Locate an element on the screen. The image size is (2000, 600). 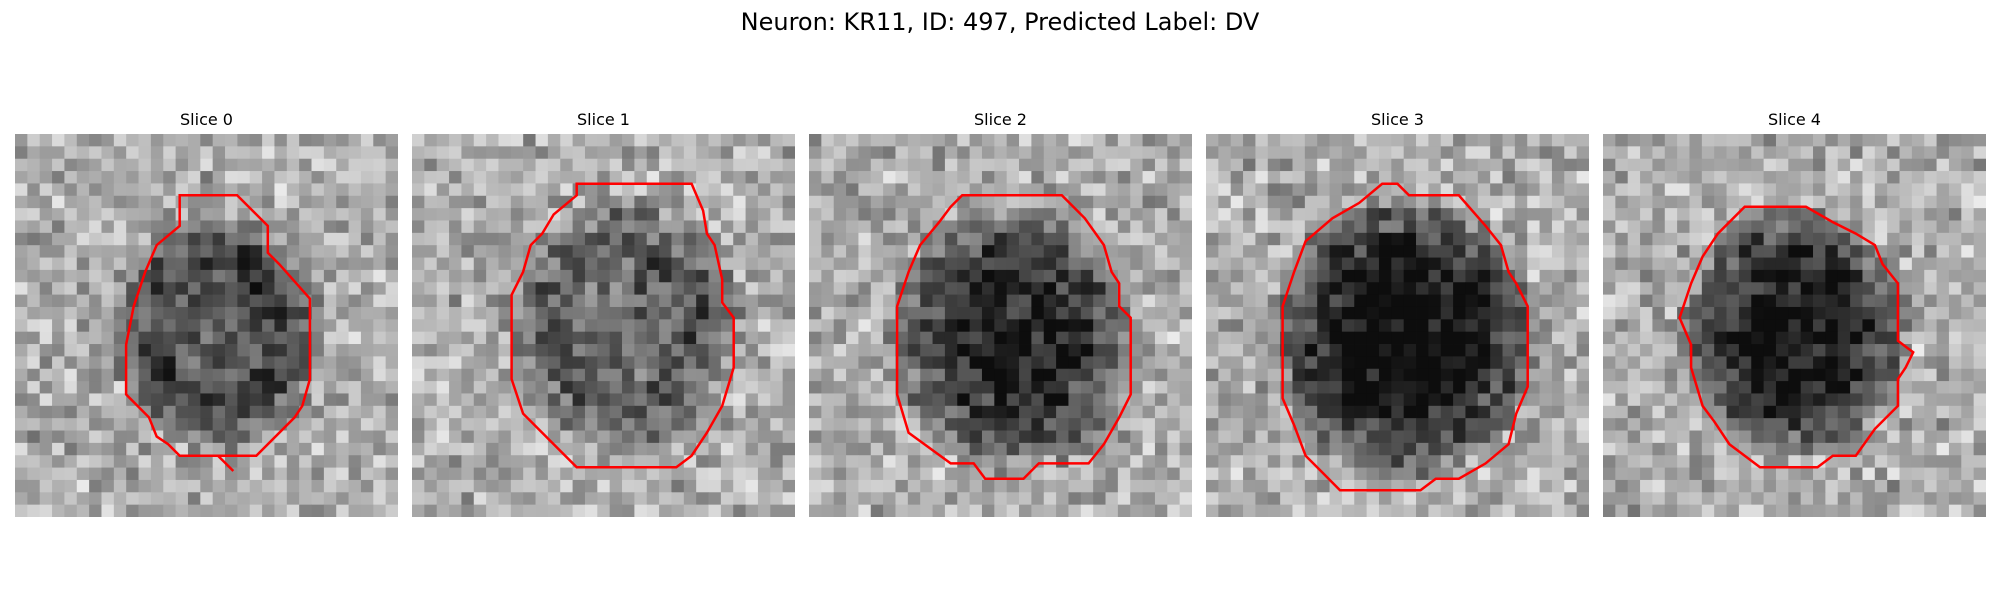
slice-title-0: Slice 0 is located at coordinates (206, 119).